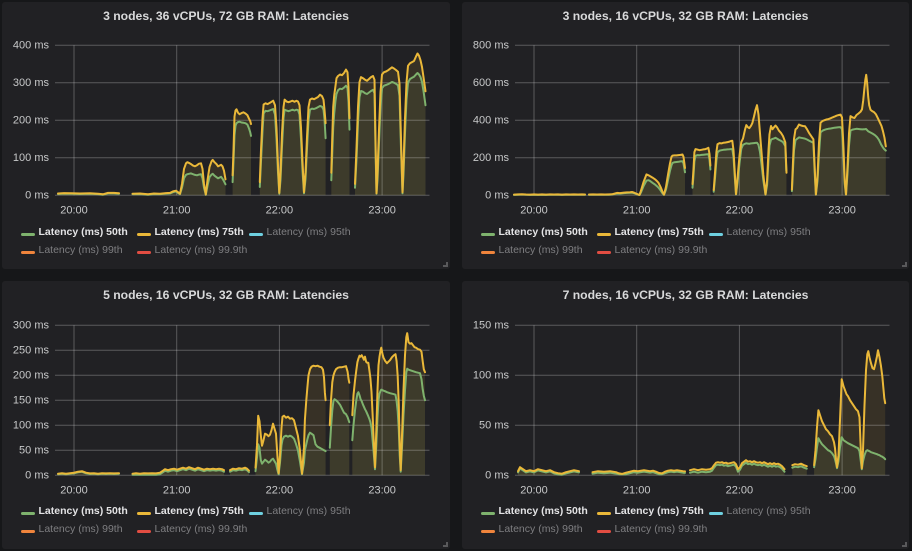 The width and height of the screenshot is (912, 551). I want to click on svg-text: 800 ms, so click(491, 46).